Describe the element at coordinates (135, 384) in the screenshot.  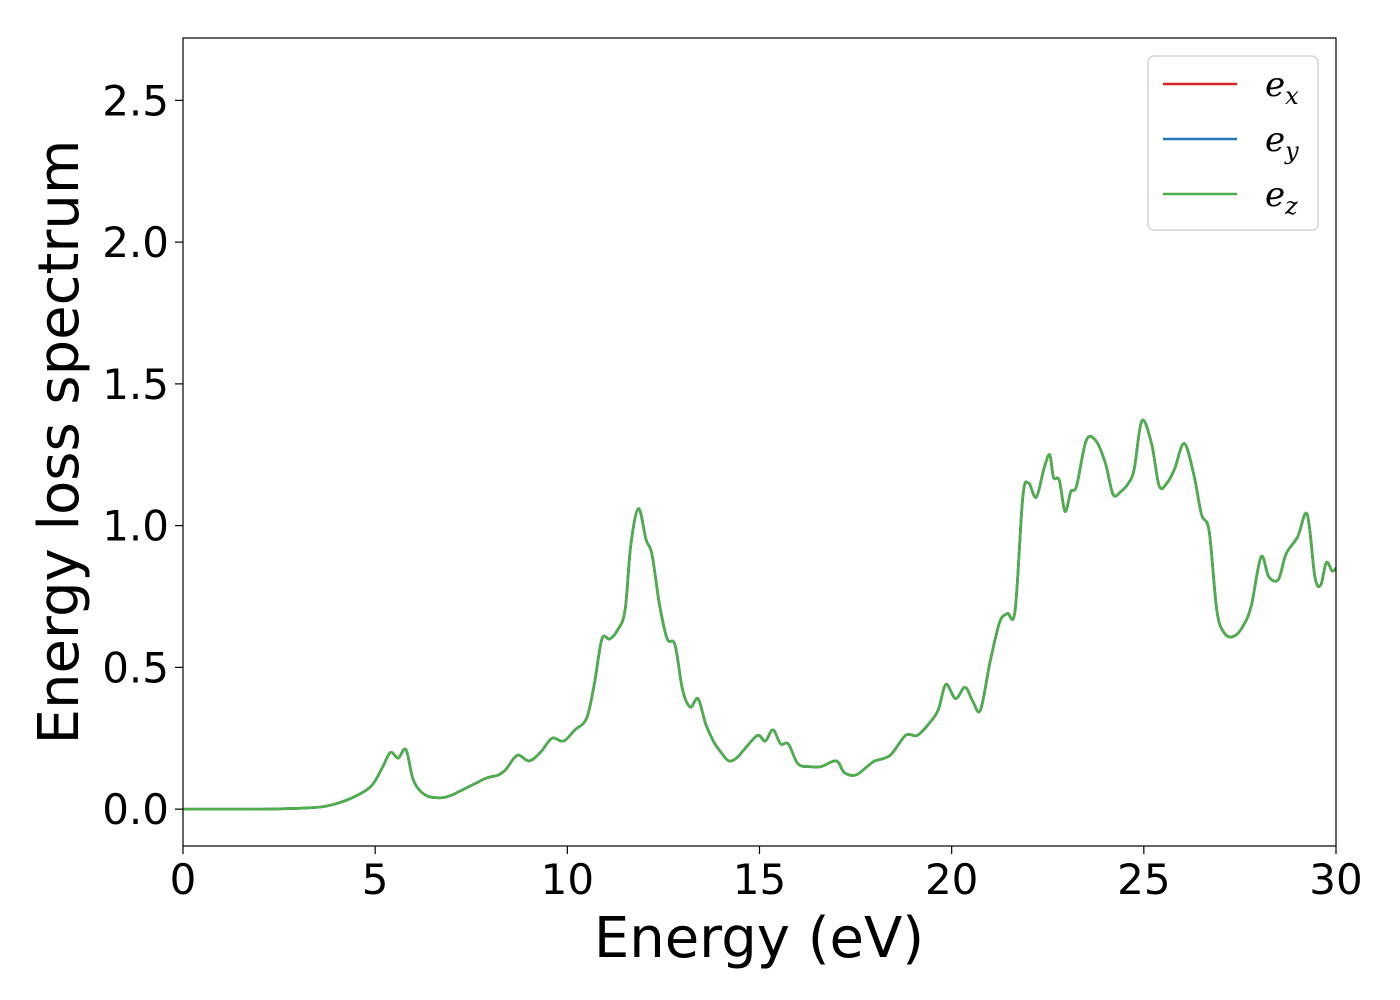
I see `y-tick-label: 1.5` at that location.